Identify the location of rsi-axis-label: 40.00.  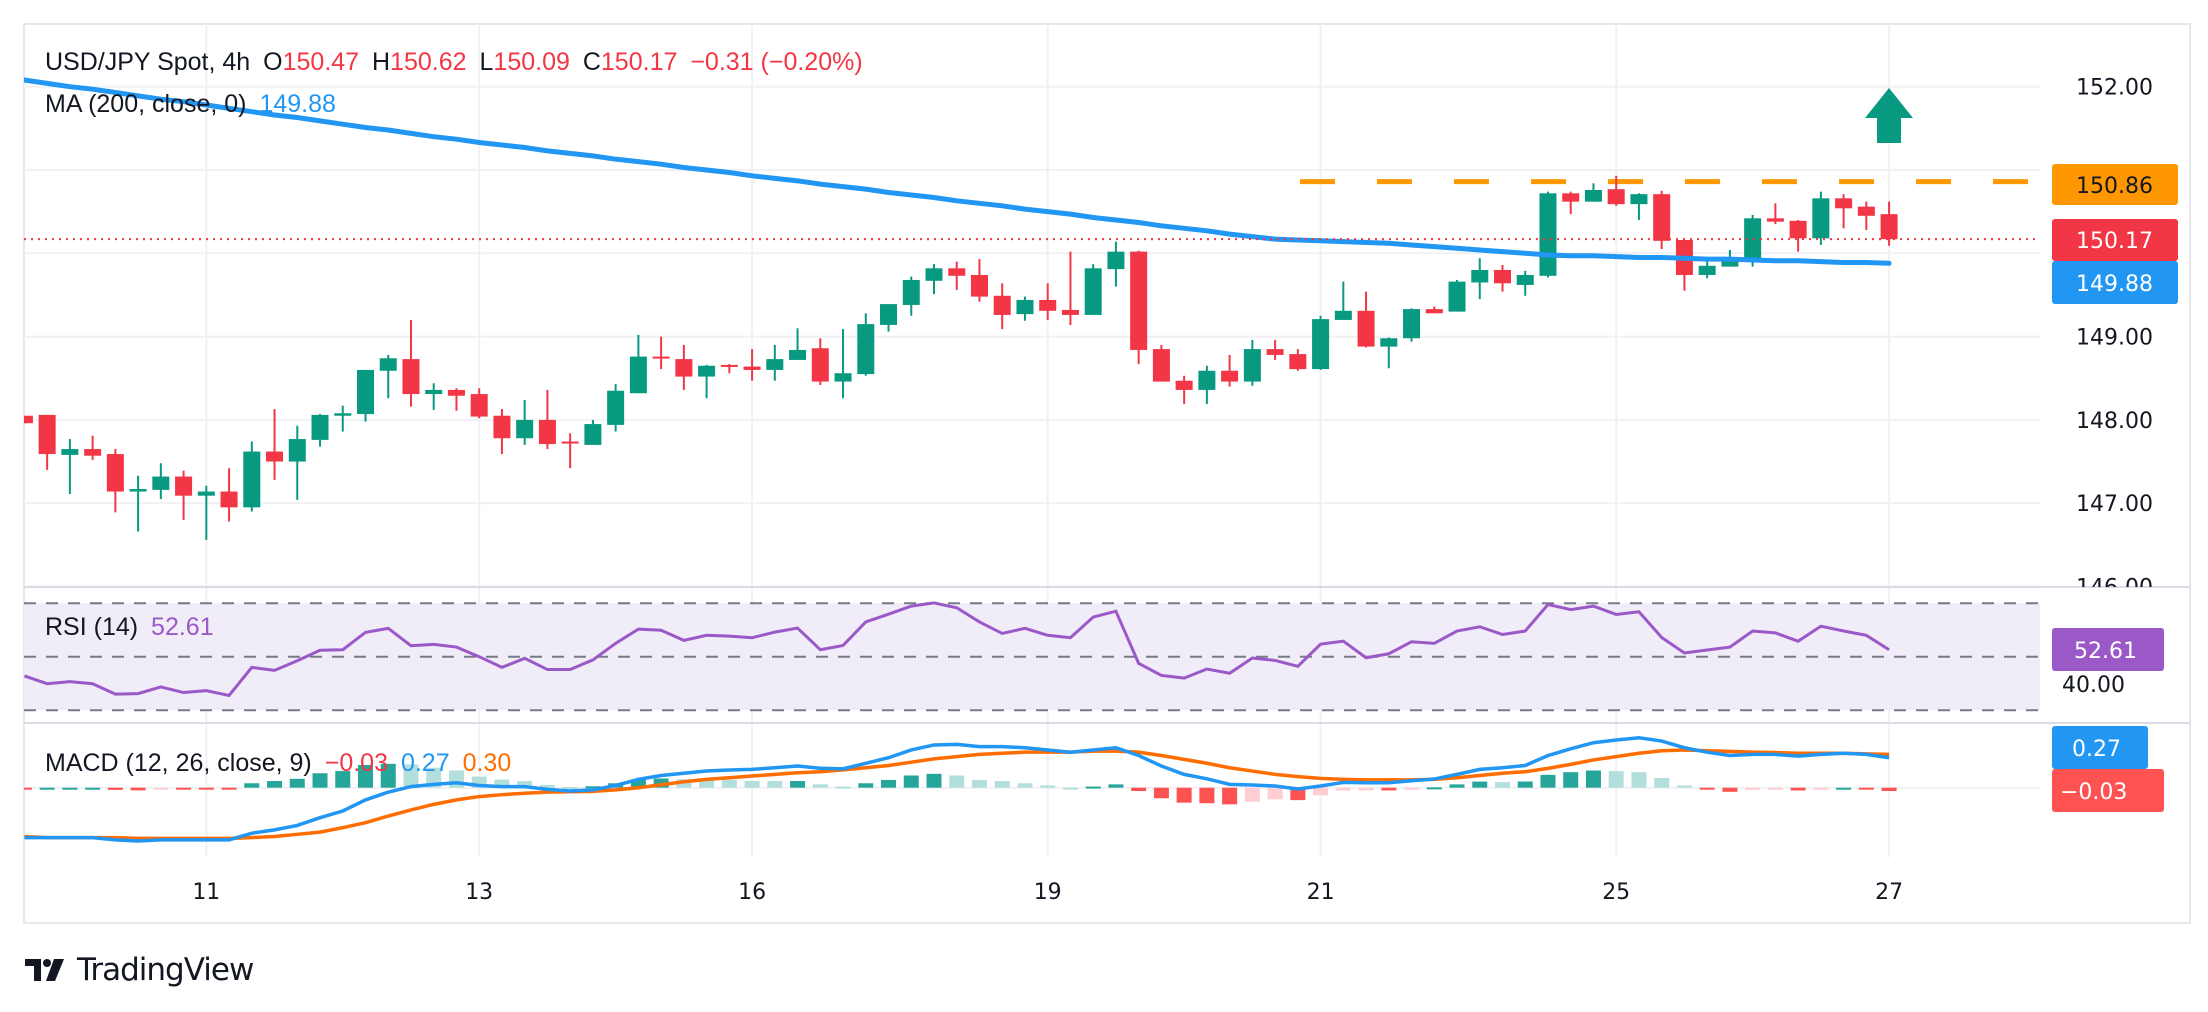
(2093, 685).